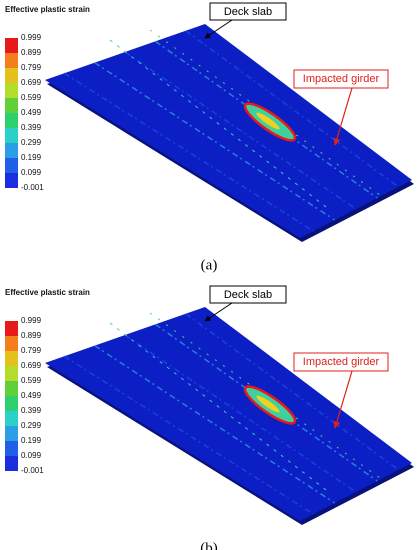 This screenshot has height=550, width=419. What do you see at coordinates (209, 265) in the screenshot?
I see `caption: (a)` at bounding box center [209, 265].